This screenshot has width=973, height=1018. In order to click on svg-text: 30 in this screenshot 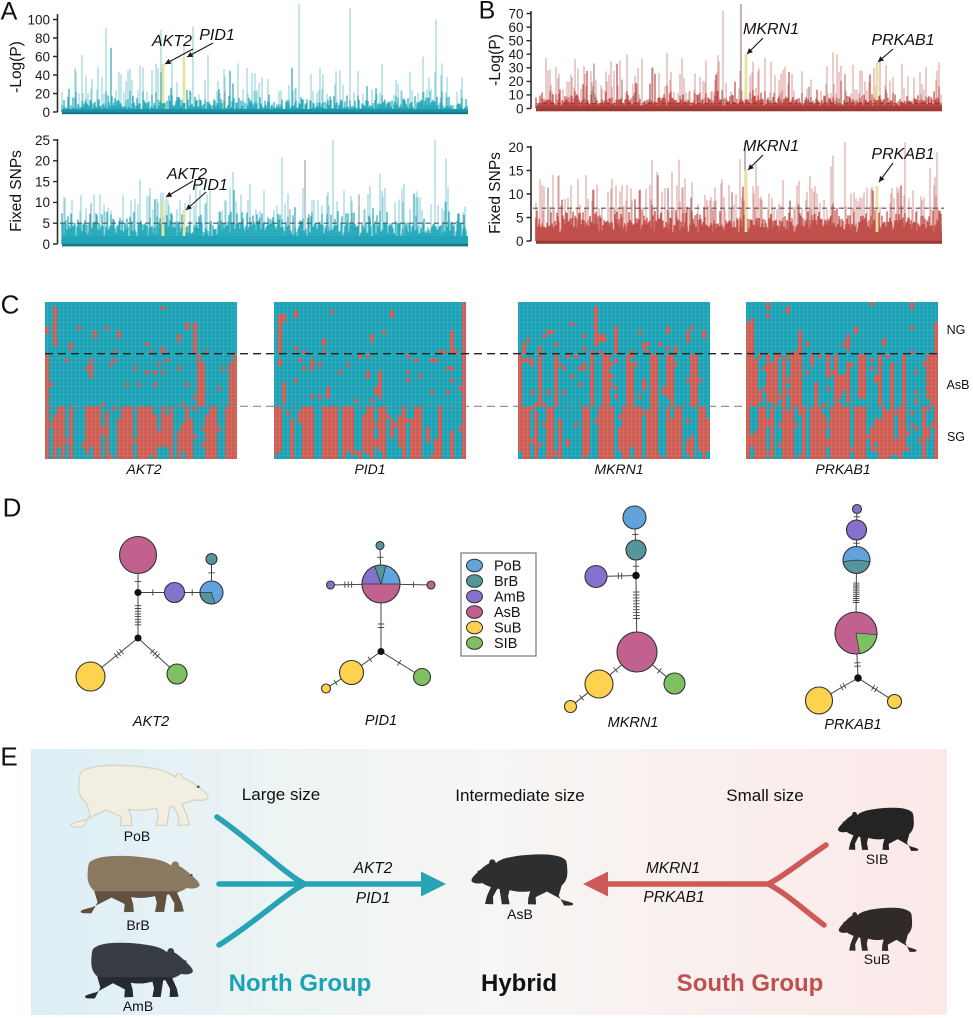, I will do `click(515, 68)`.